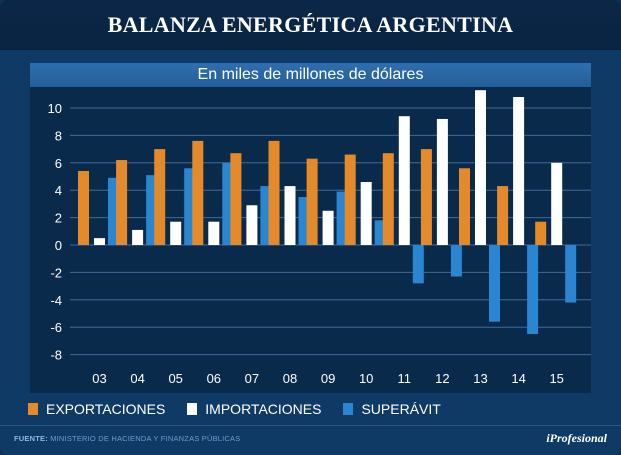  Describe the element at coordinates (56, 300) in the screenshot. I see `y-tick-label: -4` at that location.